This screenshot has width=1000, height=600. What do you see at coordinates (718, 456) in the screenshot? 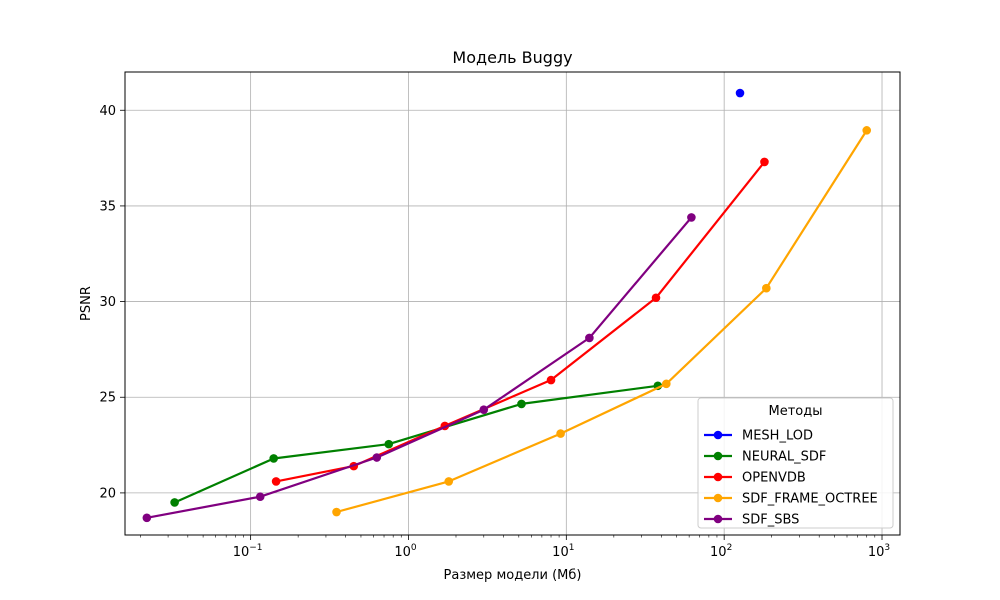
I see `legend-swatch-marker-neural-sdf` at bounding box center [718, 456].